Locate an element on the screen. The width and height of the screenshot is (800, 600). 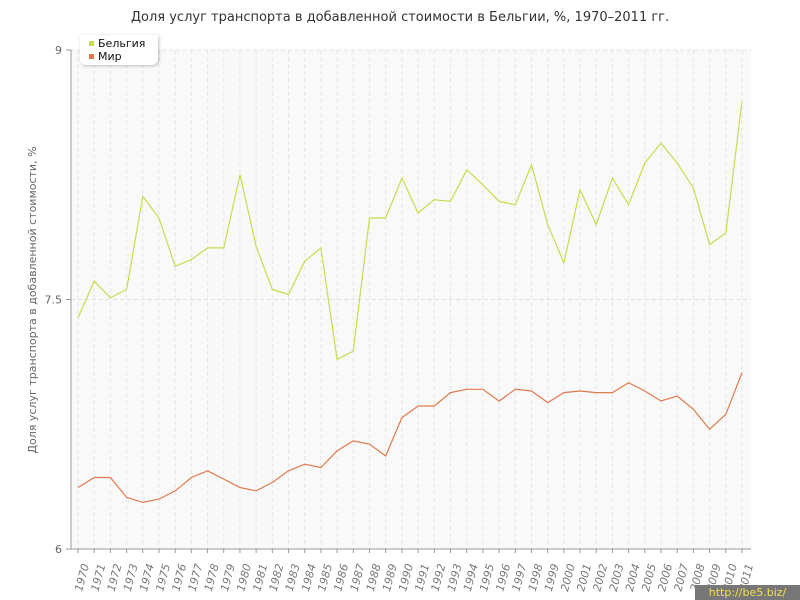
y-tick-labels: 67.59 is located at coordinates (58, 300).